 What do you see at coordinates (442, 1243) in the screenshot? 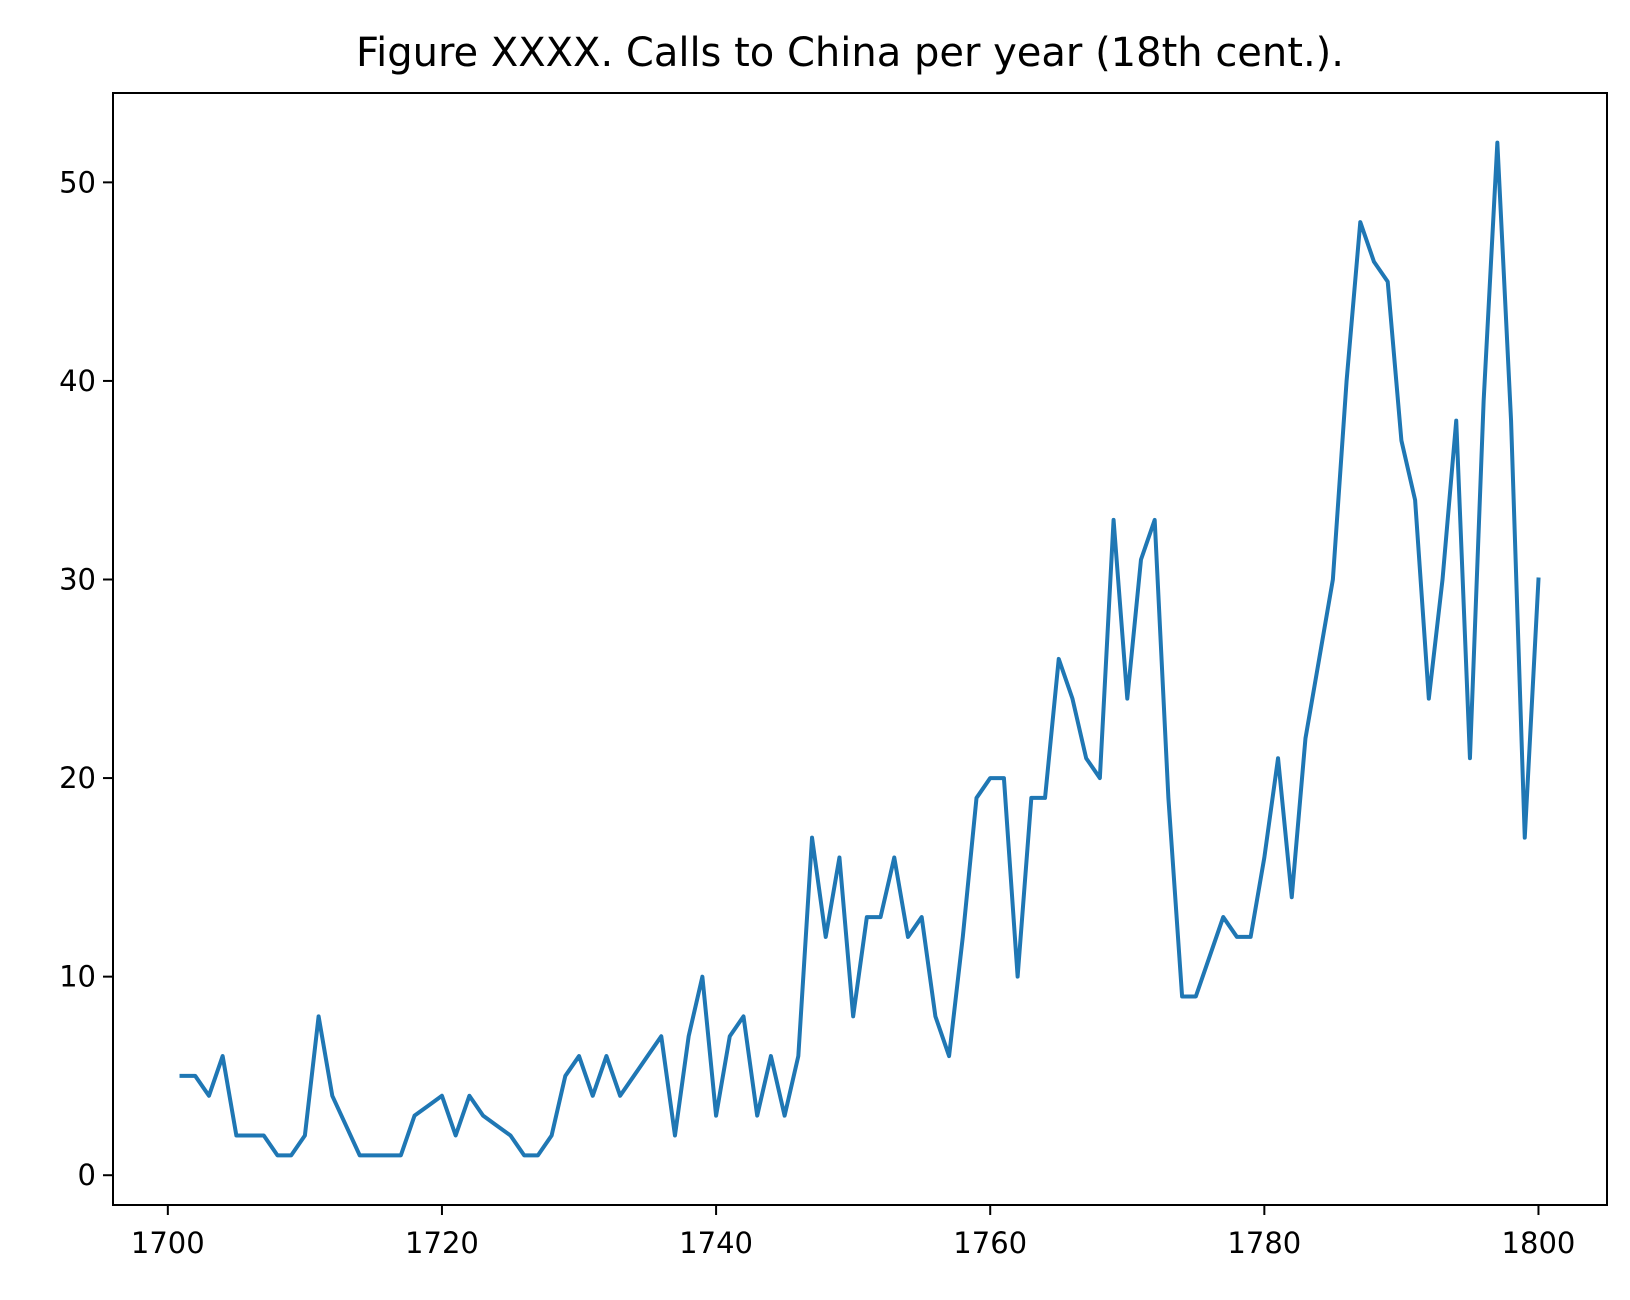
I see `x-tick-label: 1720` at bounding box center [442, 1243].